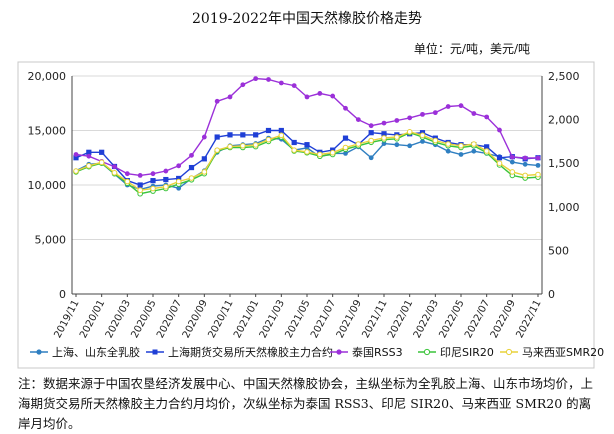 The height and width of the screenshot is (434, 614). What do you see at coordinates (96, 352) in the screenshot?
I see `legend-label: 上海、山东全乳胶` at bounding box center [96, 352].